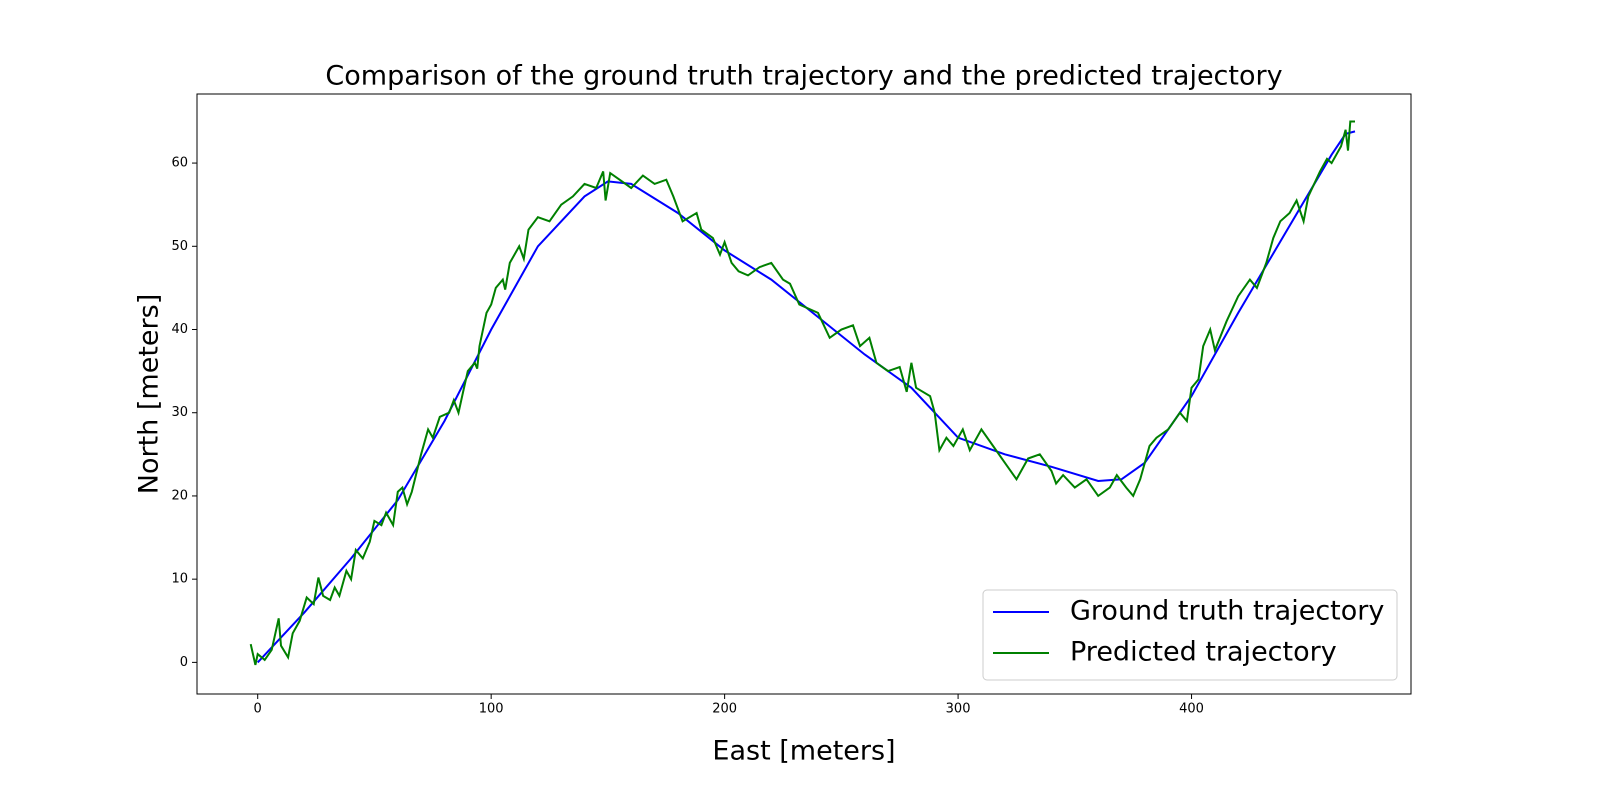 Image resolution: width=1600 pixels, height=795 pixels. What do you see at coordinates (958, 709) in the screenshot?
I see `x-tick-label: 300` at bounding box center [958, 709].